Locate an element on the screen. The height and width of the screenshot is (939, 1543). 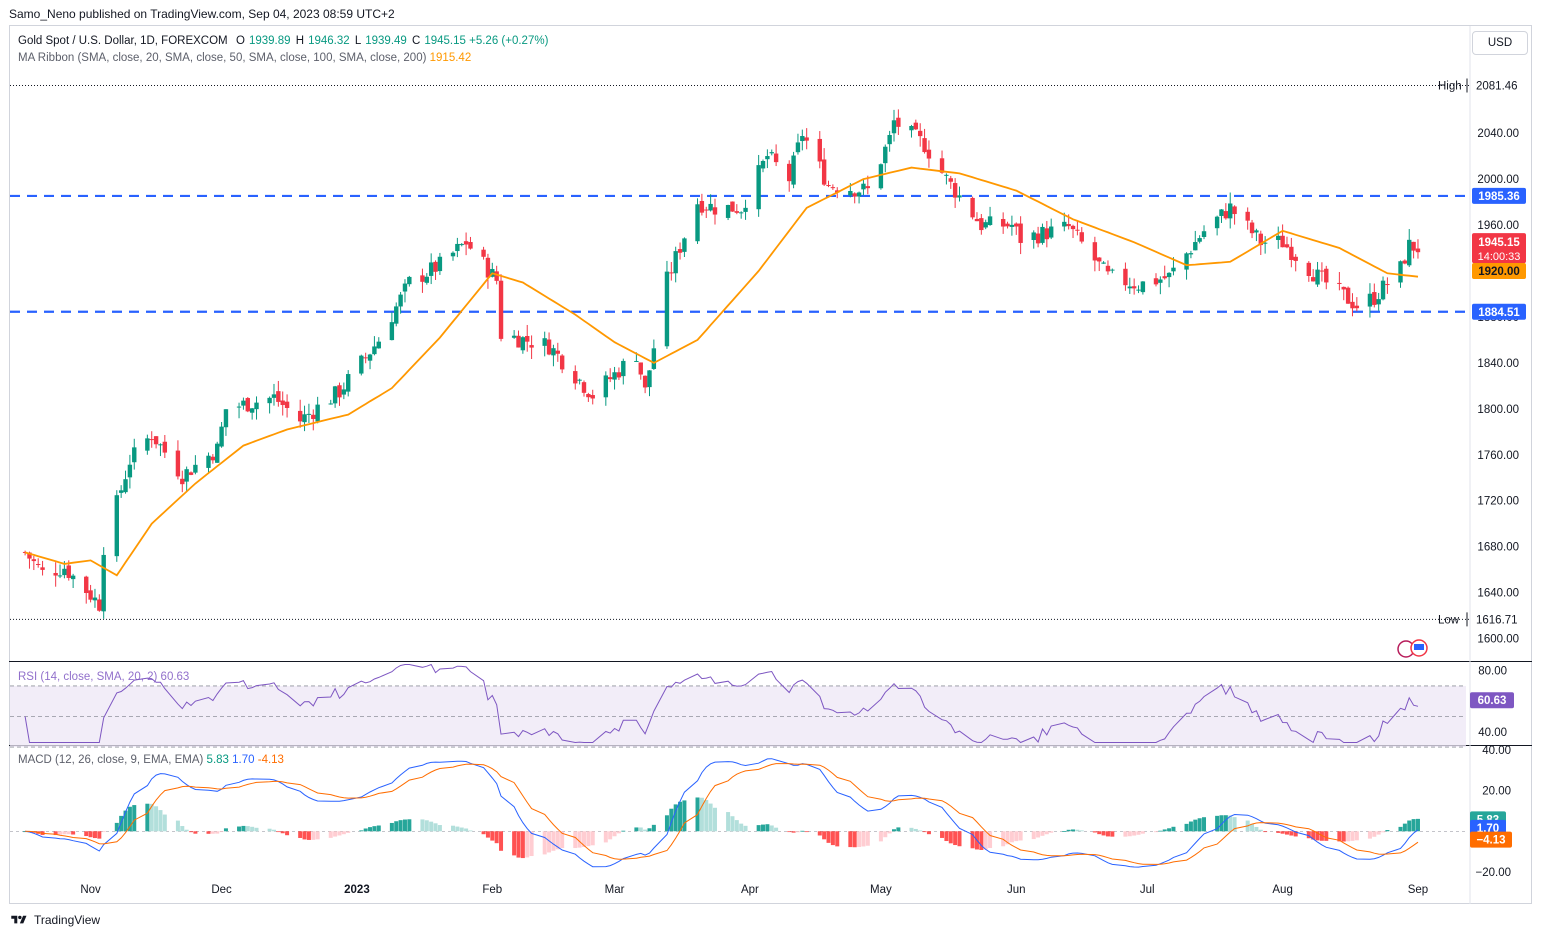
macd-line is located at coordinates (722, 813).